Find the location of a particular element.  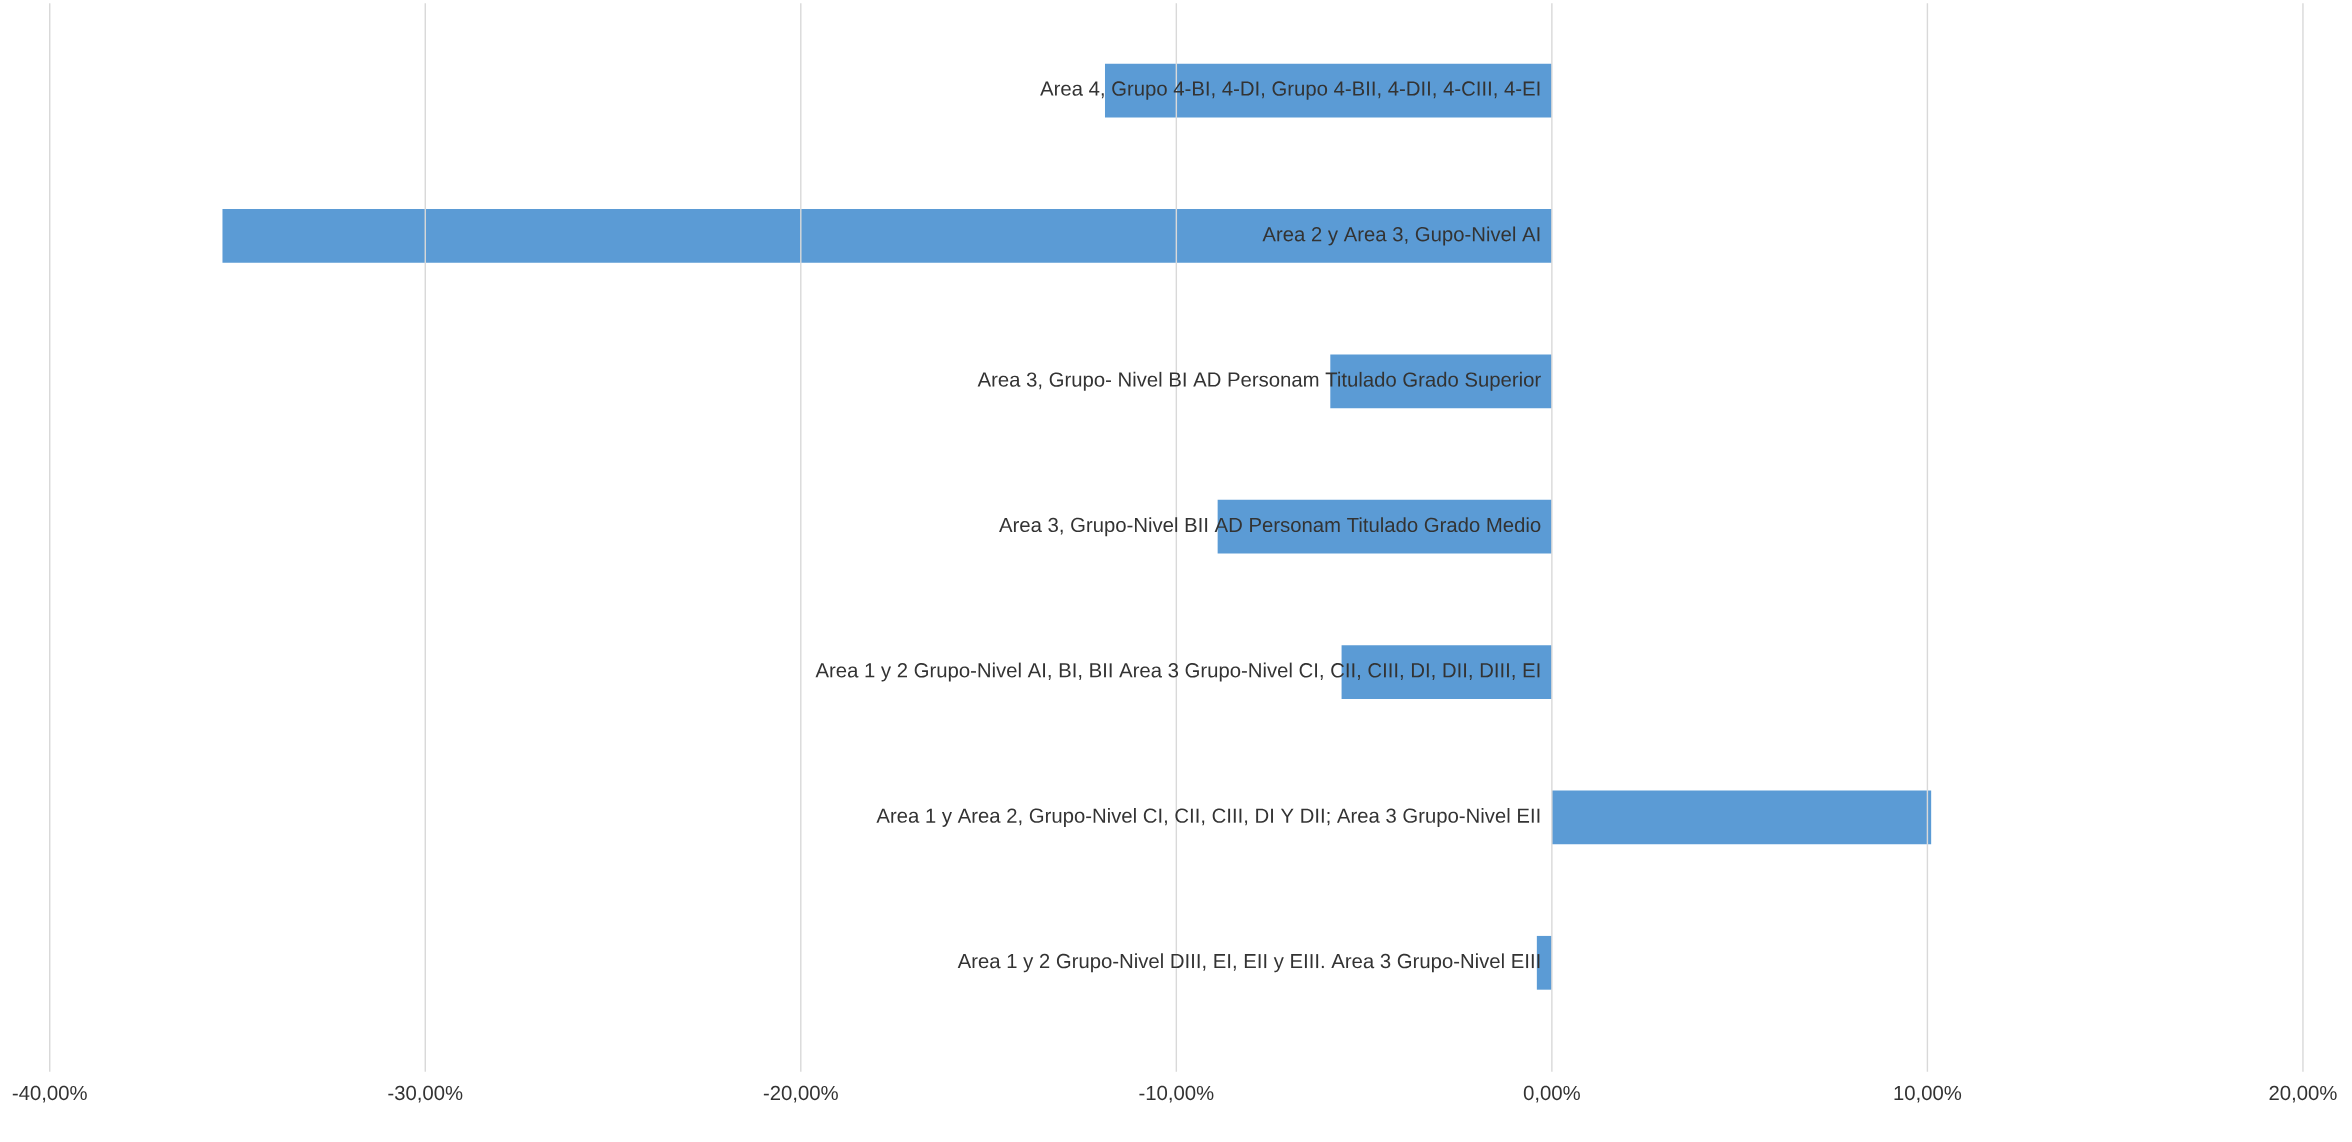

y-tick-label: Area 1 y Area 2, Grupo-Nivel CI, CII, CIII, DI Y DII; Area 3 Grupo-Nivel EII is located at coordinates (1208, 817).